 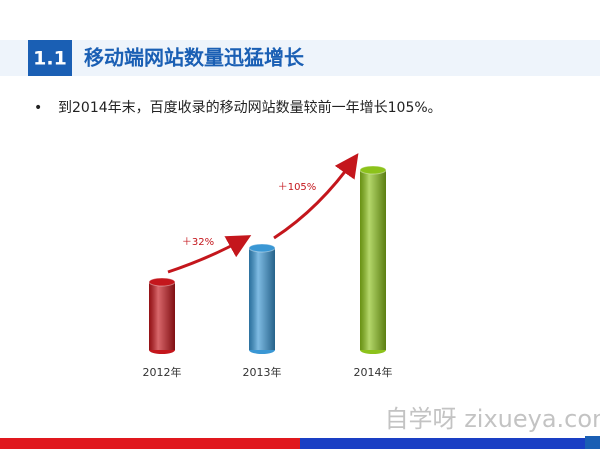 What do you see at coordinates (198, 242) in the screenshot?
I see `annotation: ＋32%` at bounding box center [198, 242].